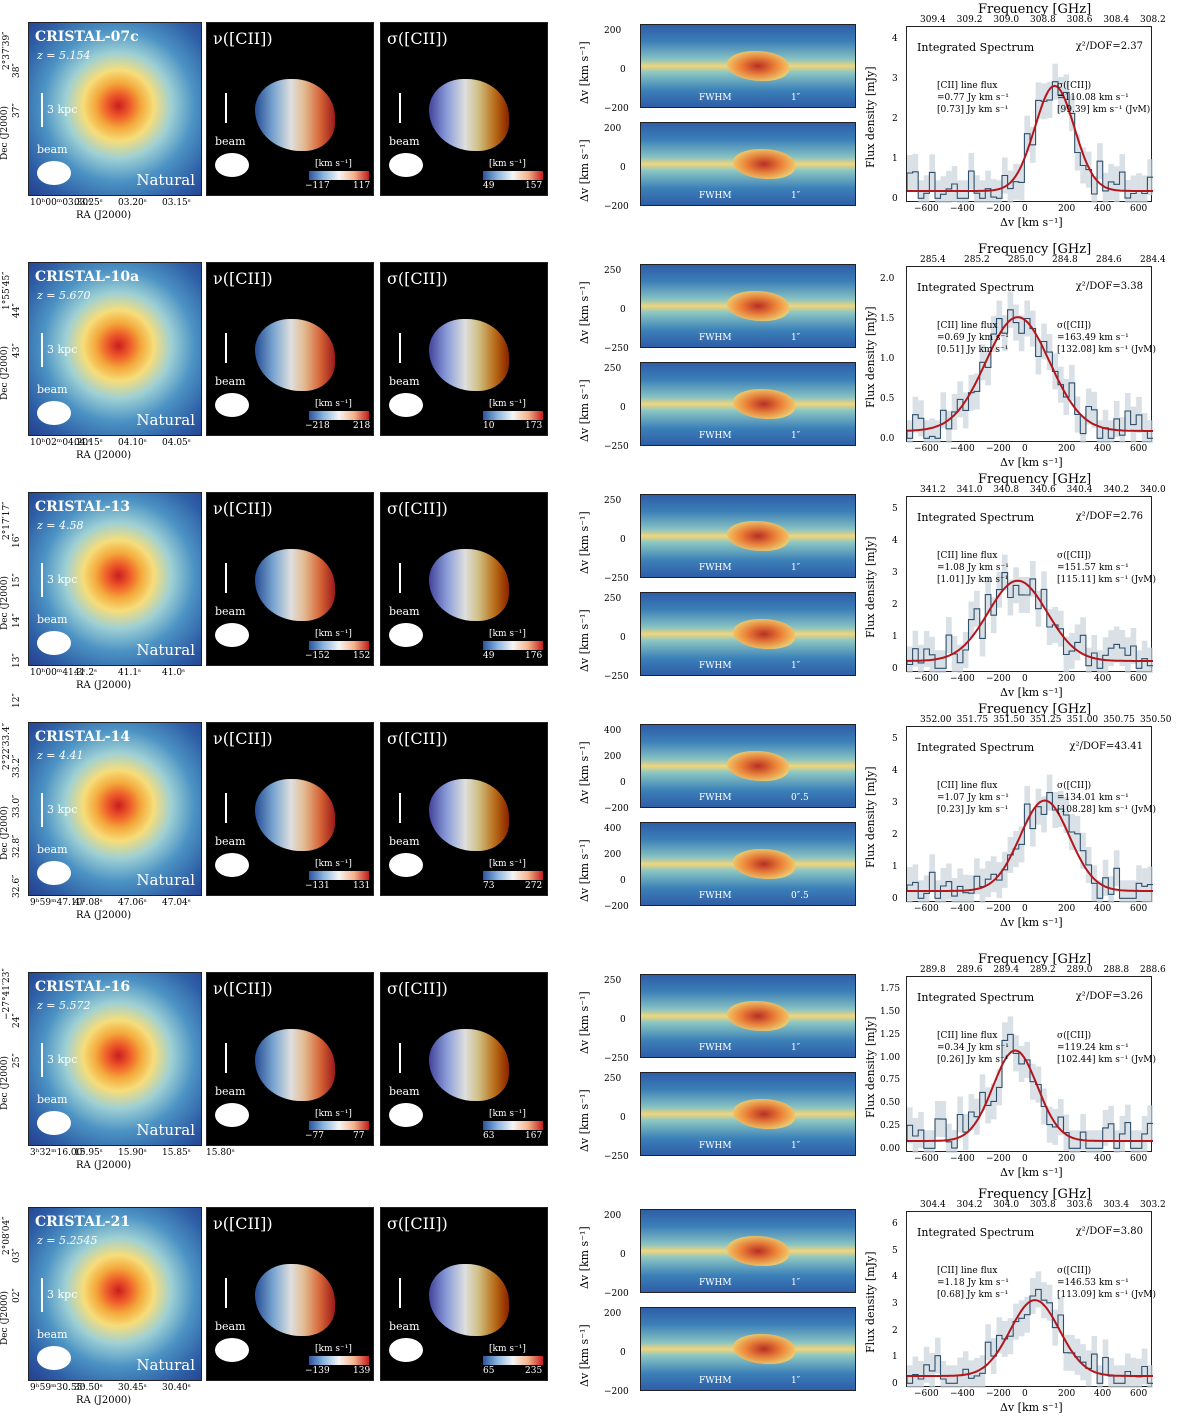 The width and height of the screenshot is (1200, 1427). Describe the element at coordinates (1006, 1205) in the screenshot. I see `frequency-tick: 304.0` at that location.